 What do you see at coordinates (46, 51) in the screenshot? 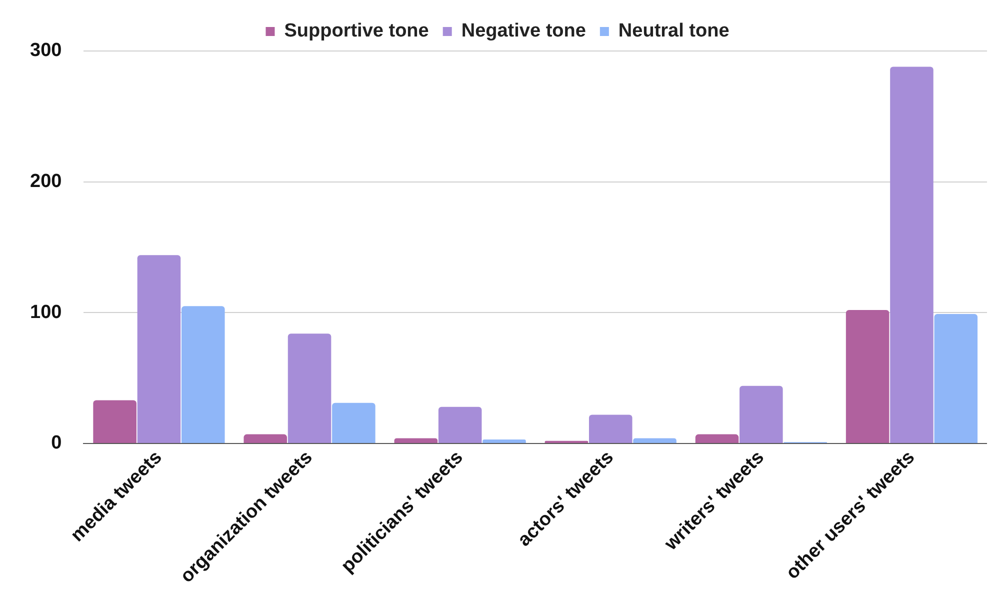
I see `y-tick-label: 300` at bounding box center [46, 51].